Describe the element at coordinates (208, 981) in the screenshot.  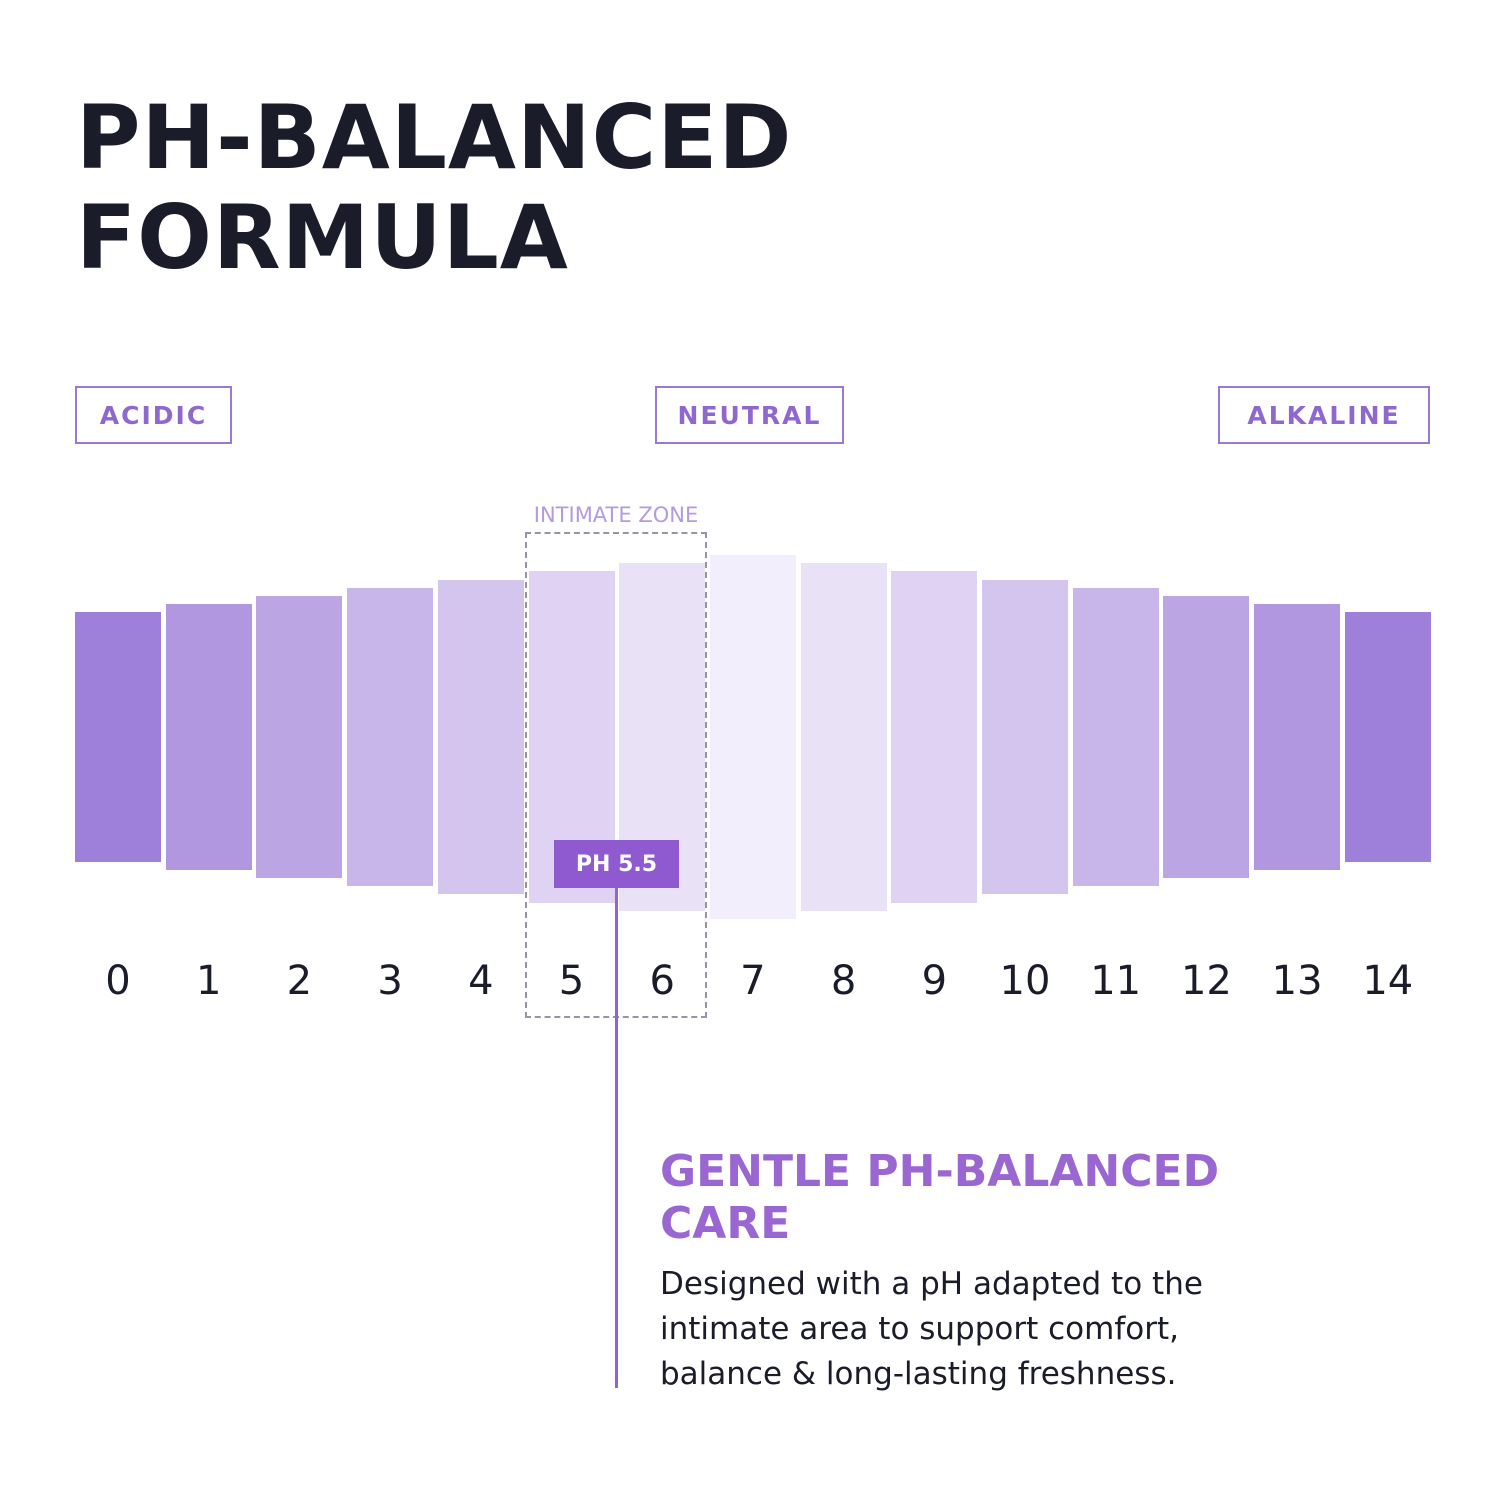
I see `ph-tick-1: 1` at that location.